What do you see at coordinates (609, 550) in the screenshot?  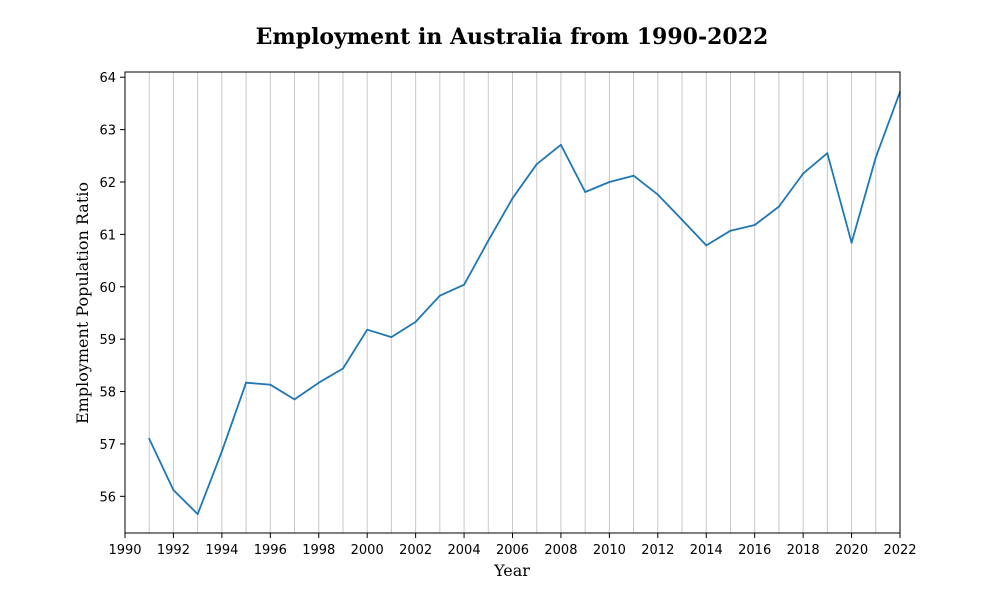 I see `x-tick-label: 2010` at bounding box center [609, 550].